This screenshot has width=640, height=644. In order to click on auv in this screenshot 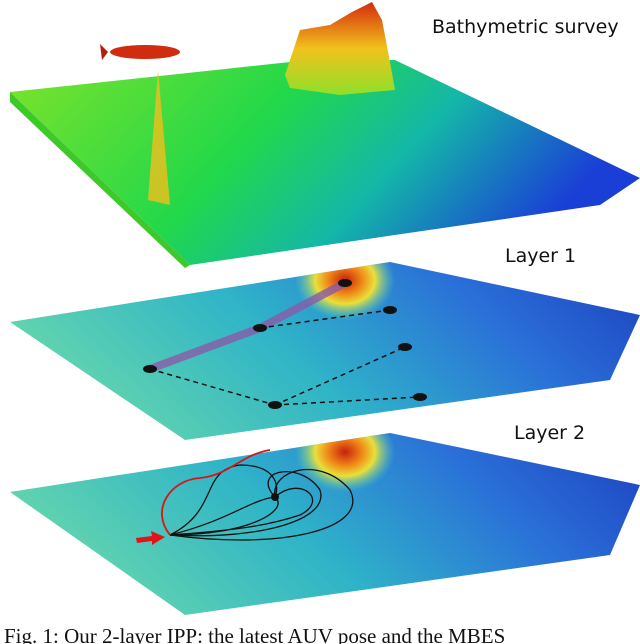, I will do `click(145, 52)`.